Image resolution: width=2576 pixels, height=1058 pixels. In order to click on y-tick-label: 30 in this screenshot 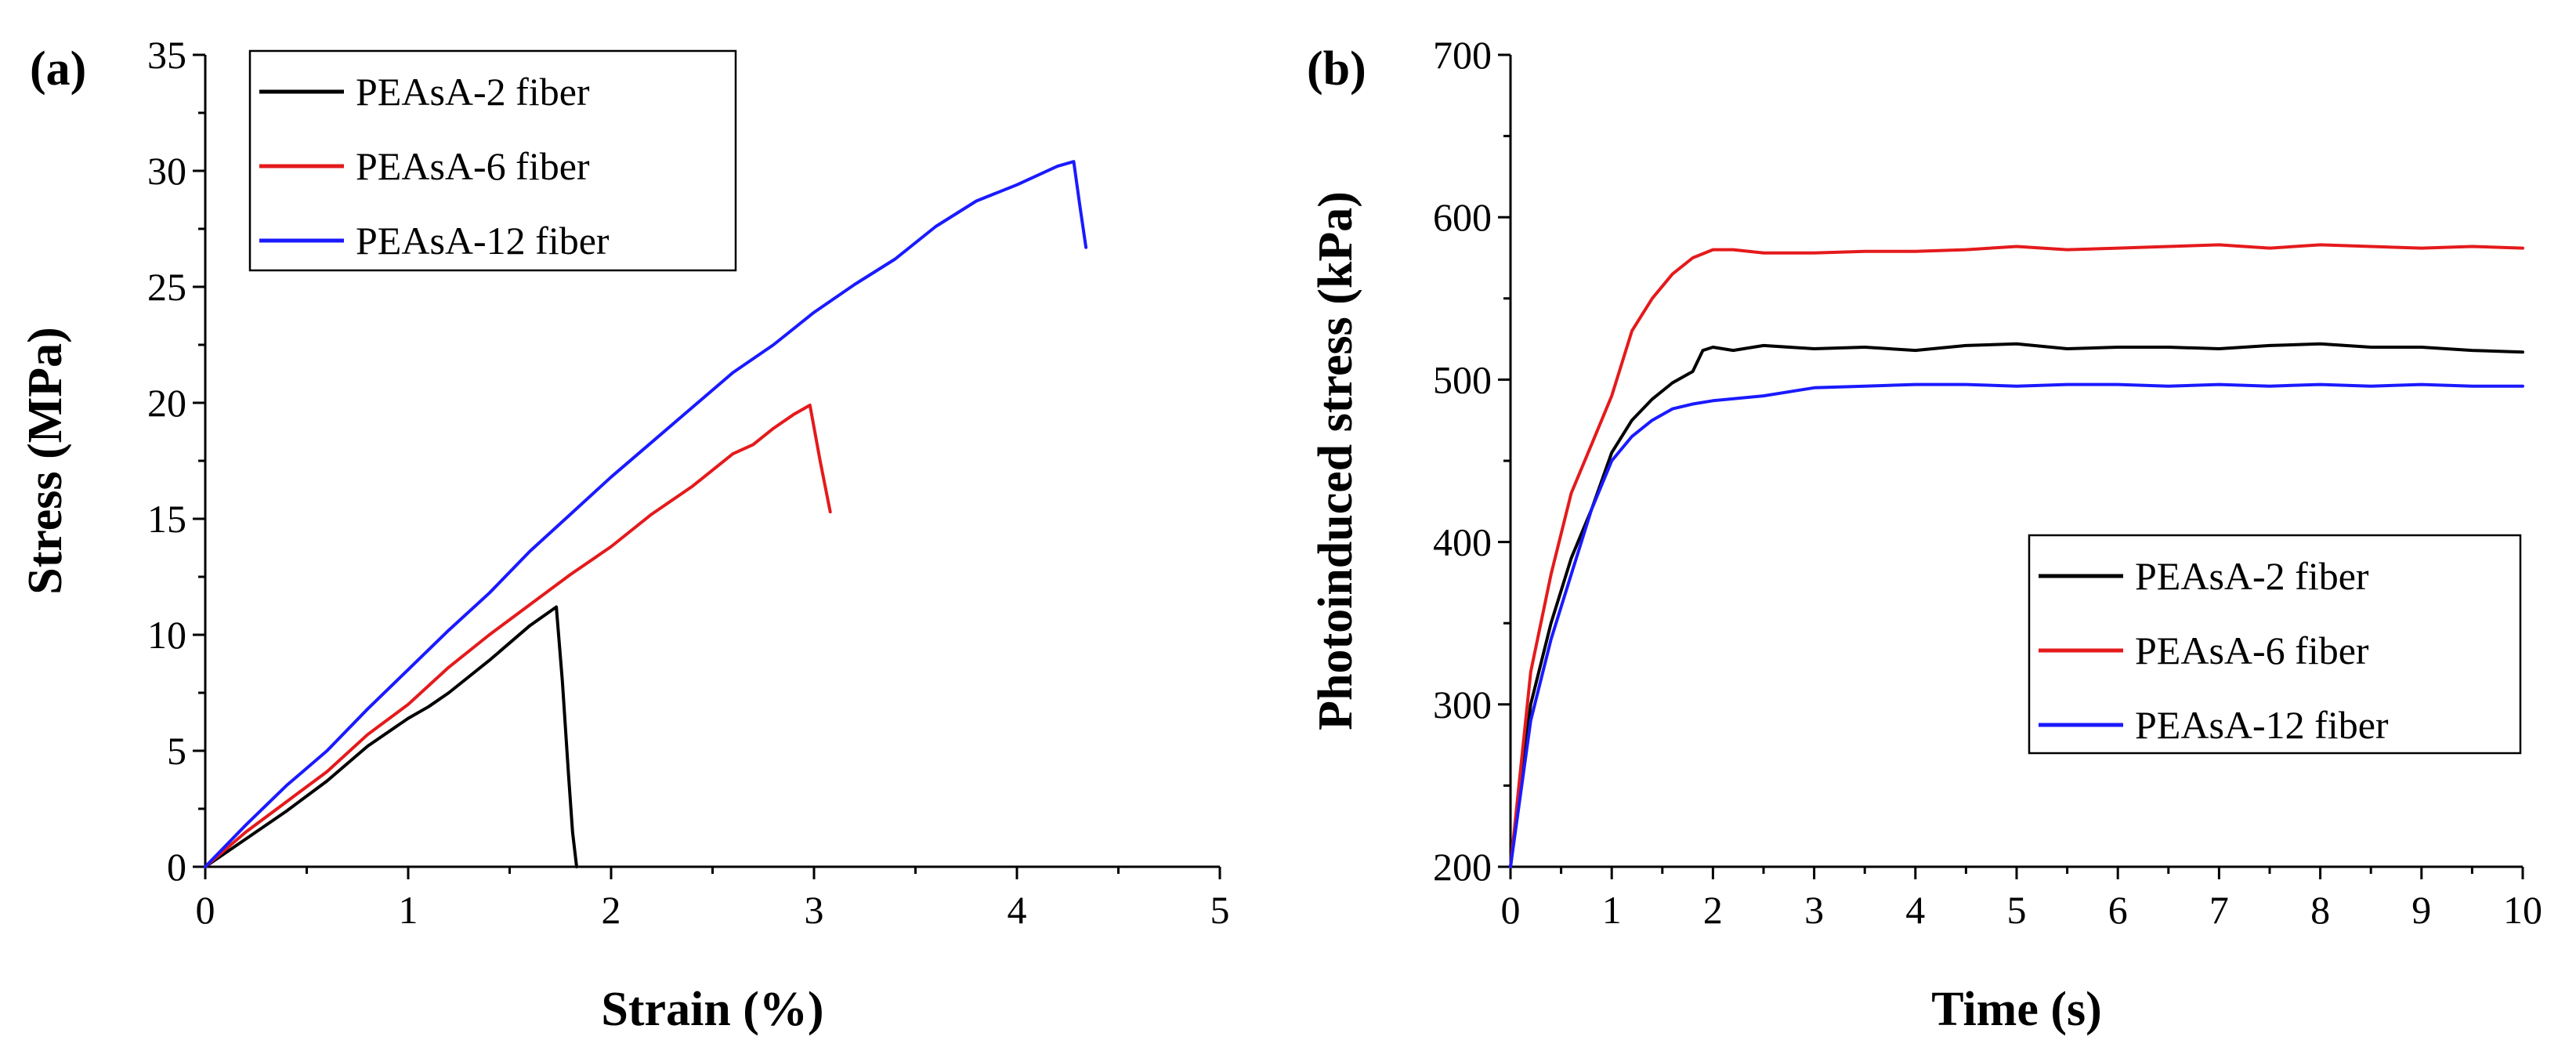, I will do `click(167, 171)`.